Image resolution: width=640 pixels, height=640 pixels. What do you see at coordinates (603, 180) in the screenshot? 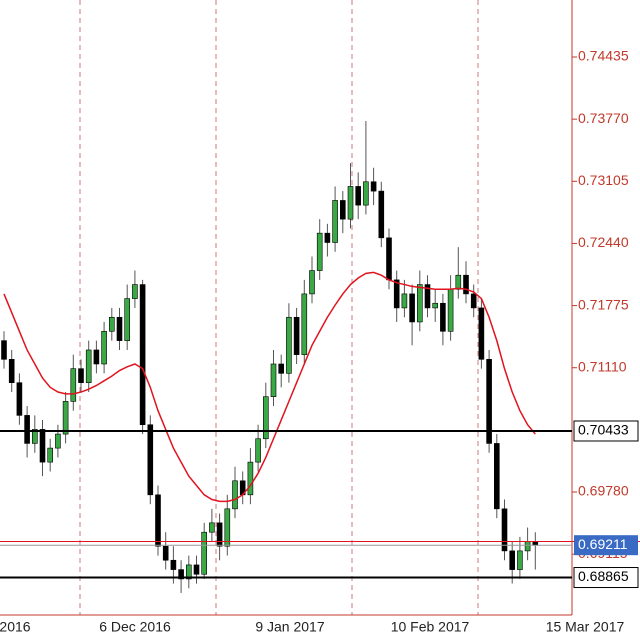
I see `y-tick-label: 0.73105` at bounding box center [603, 180].